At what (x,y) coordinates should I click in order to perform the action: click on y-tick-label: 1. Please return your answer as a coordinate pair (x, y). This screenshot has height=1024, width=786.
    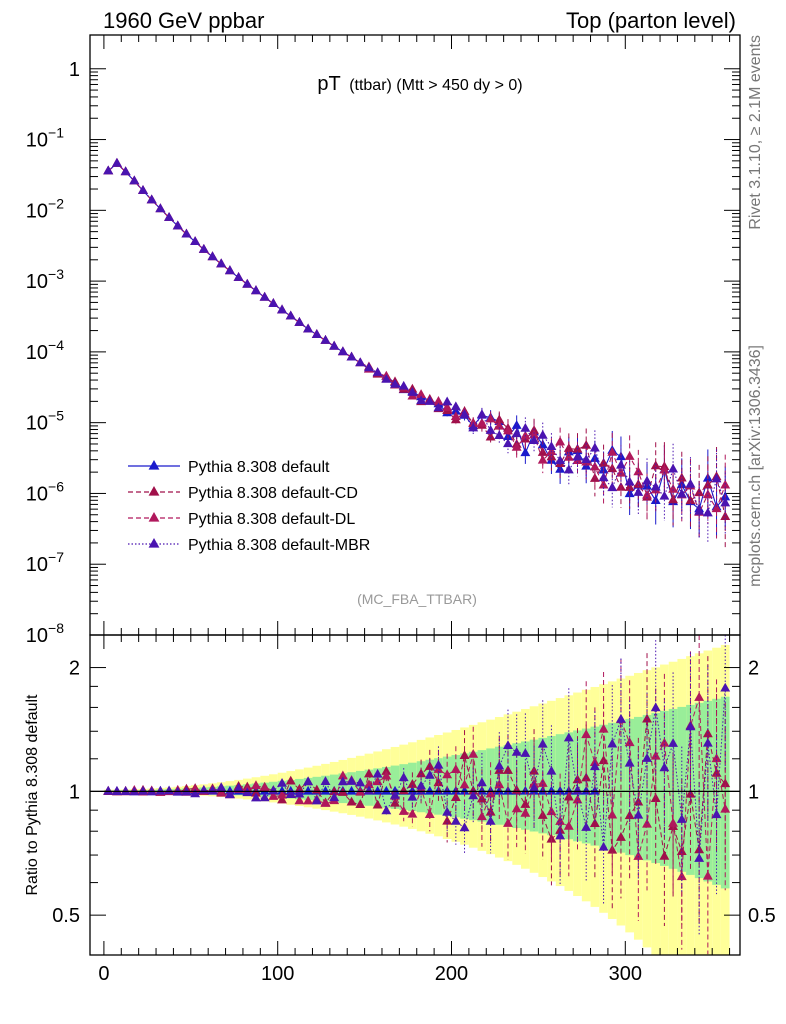
    Looking at the image, I should click on (74, 70).